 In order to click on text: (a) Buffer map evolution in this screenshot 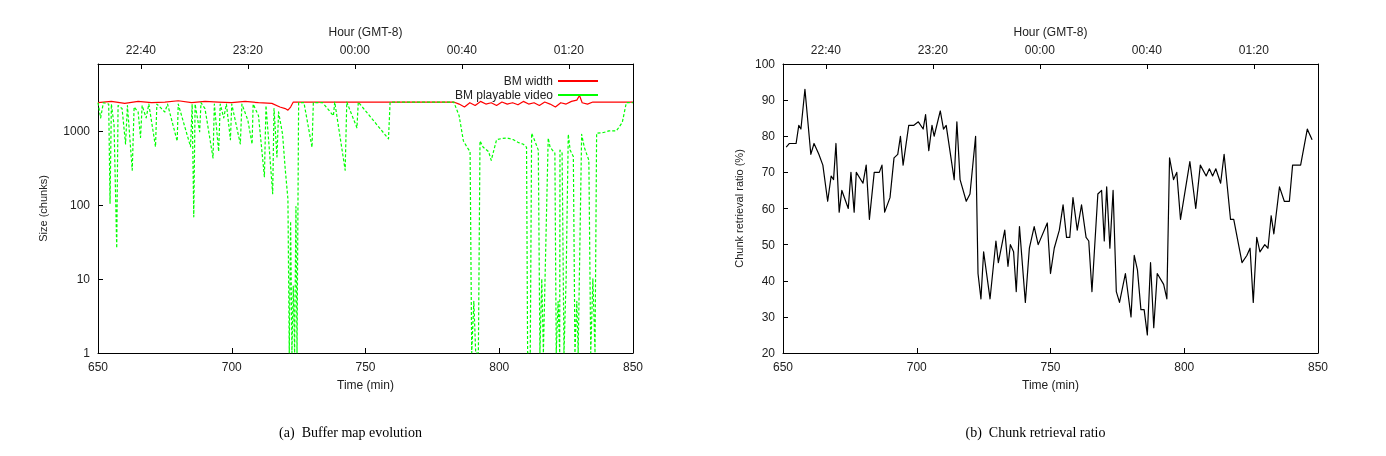, I will do `click(350, 432)`.